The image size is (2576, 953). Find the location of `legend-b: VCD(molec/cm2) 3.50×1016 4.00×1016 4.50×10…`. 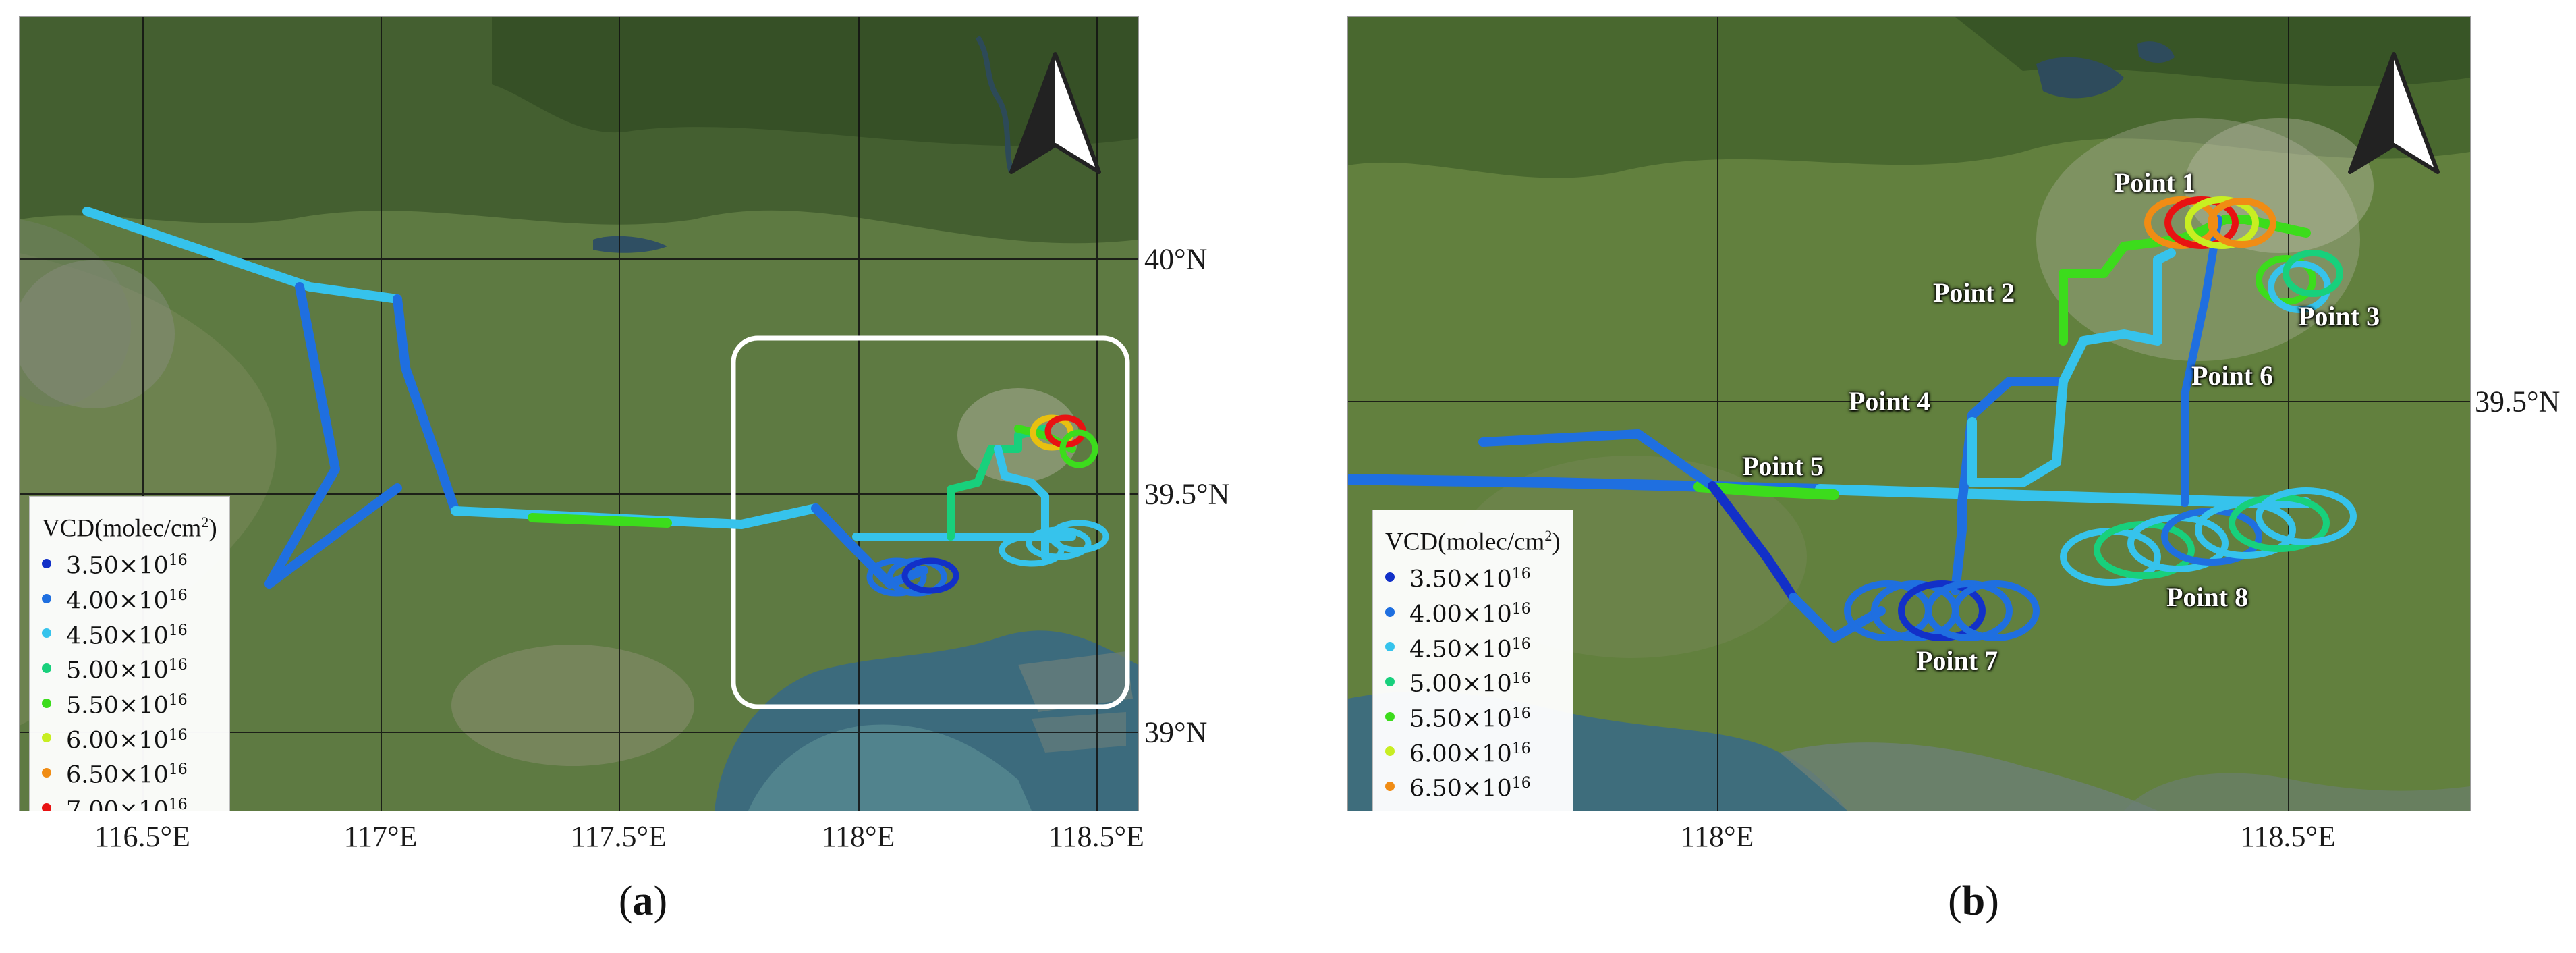

legend-b: VCD(molec/cm2) 3.50×1016 4.00×1016 4.50×10… is located at coordinates (1472, 660).